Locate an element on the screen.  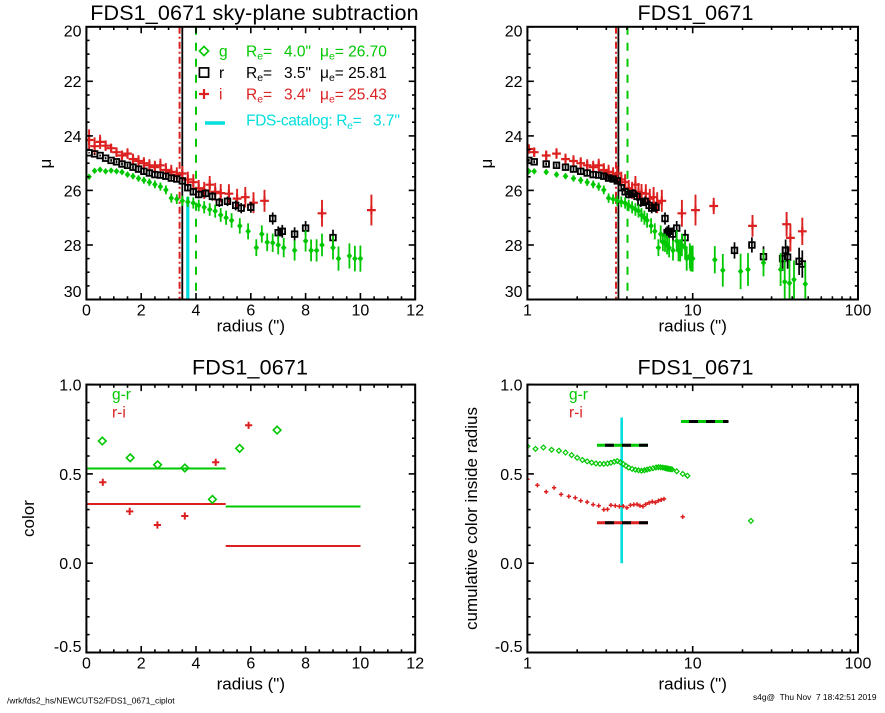
svg-text: μe= 25.43 is located at coordinates (353, 95).